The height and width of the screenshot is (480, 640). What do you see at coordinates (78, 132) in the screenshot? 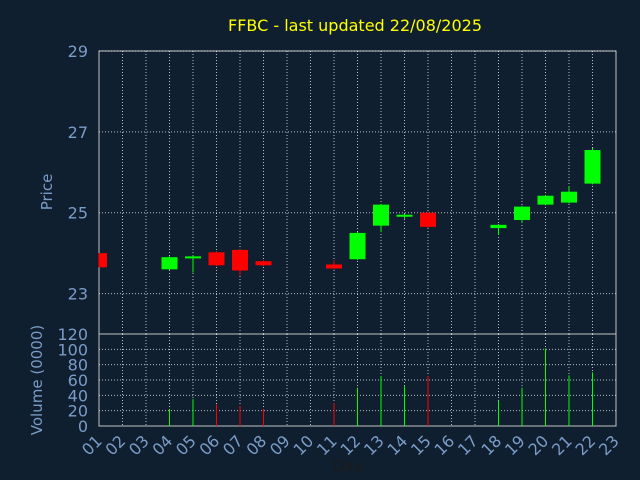
I see `price-tick-label: 27` at bounding box center [78, 132].